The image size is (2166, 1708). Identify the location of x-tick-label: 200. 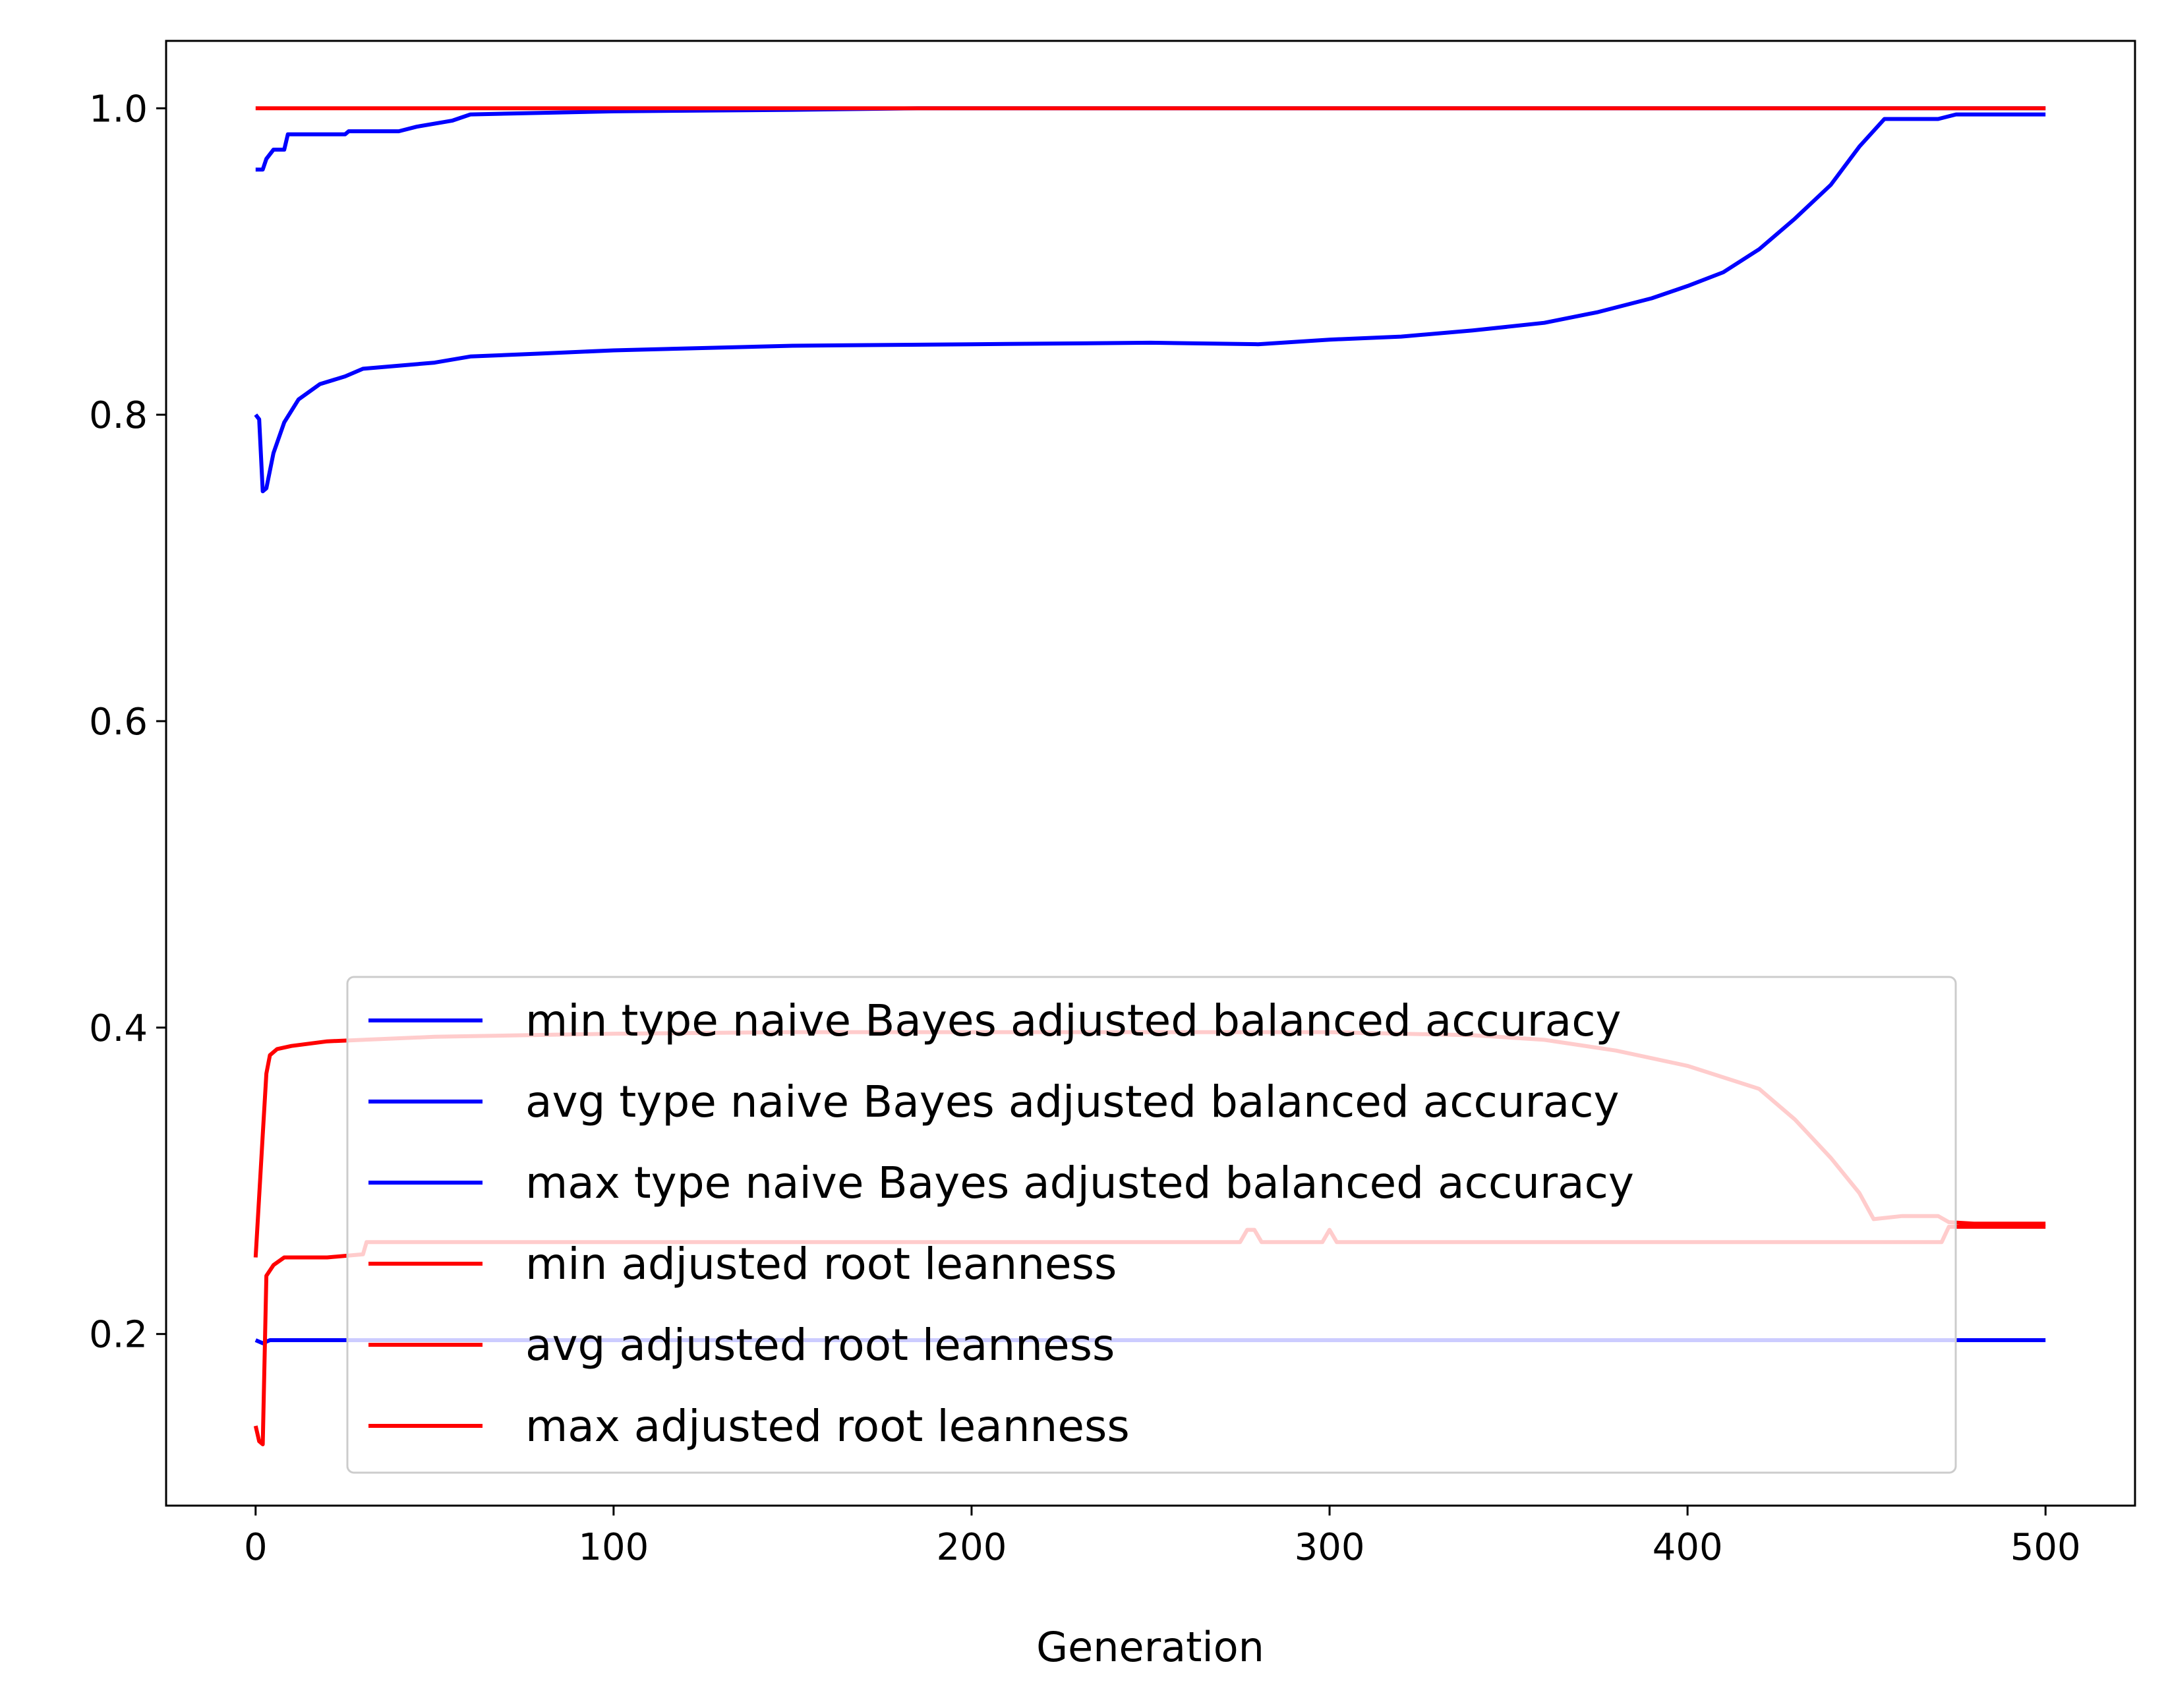
(972, 1548).